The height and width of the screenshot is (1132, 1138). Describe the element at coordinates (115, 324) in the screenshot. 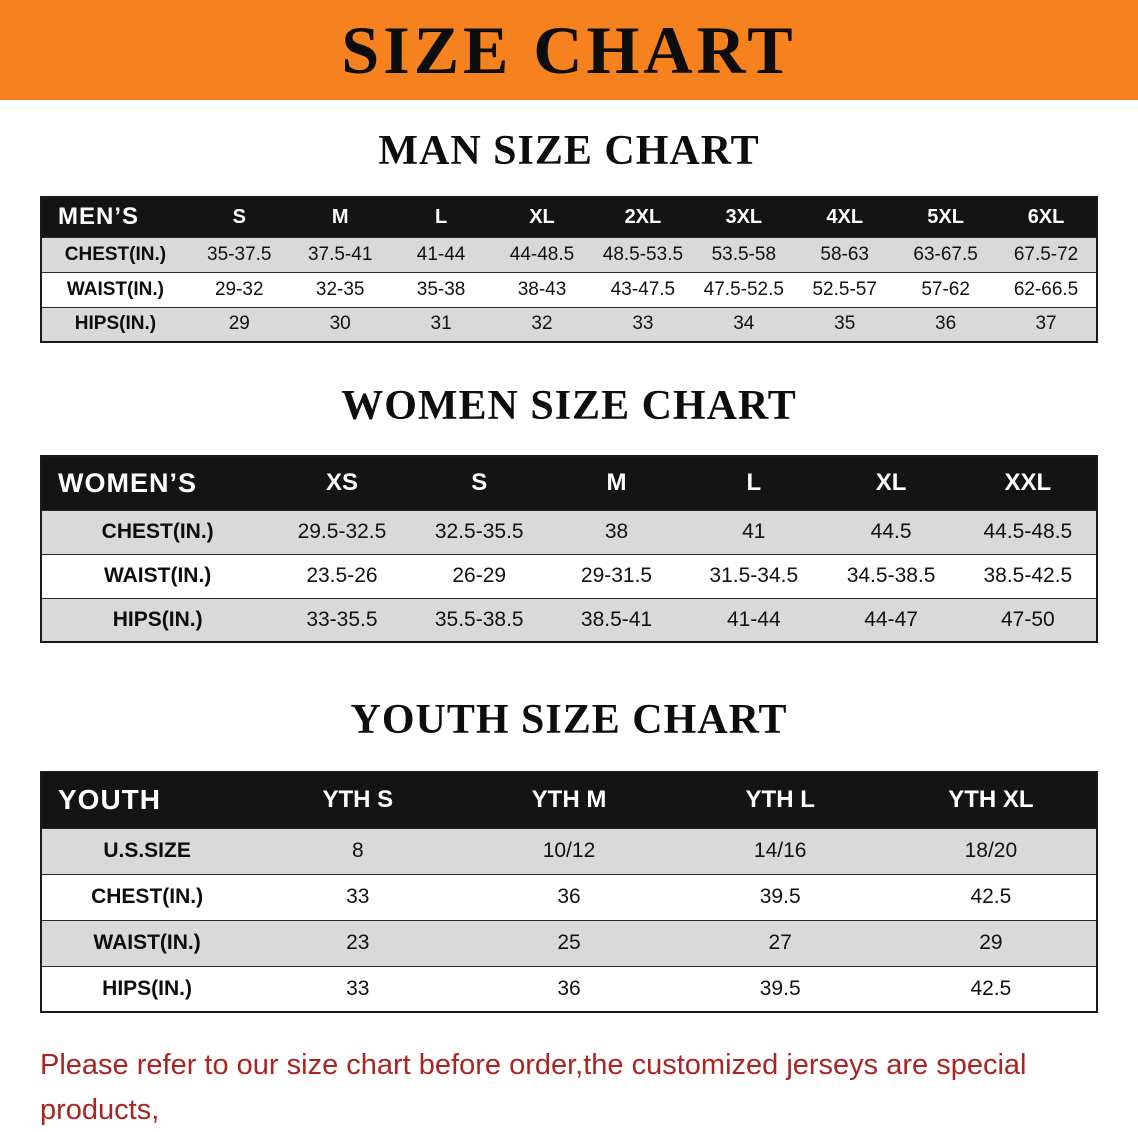

I see `men-row-label: HIPS(IN.)` at that location.